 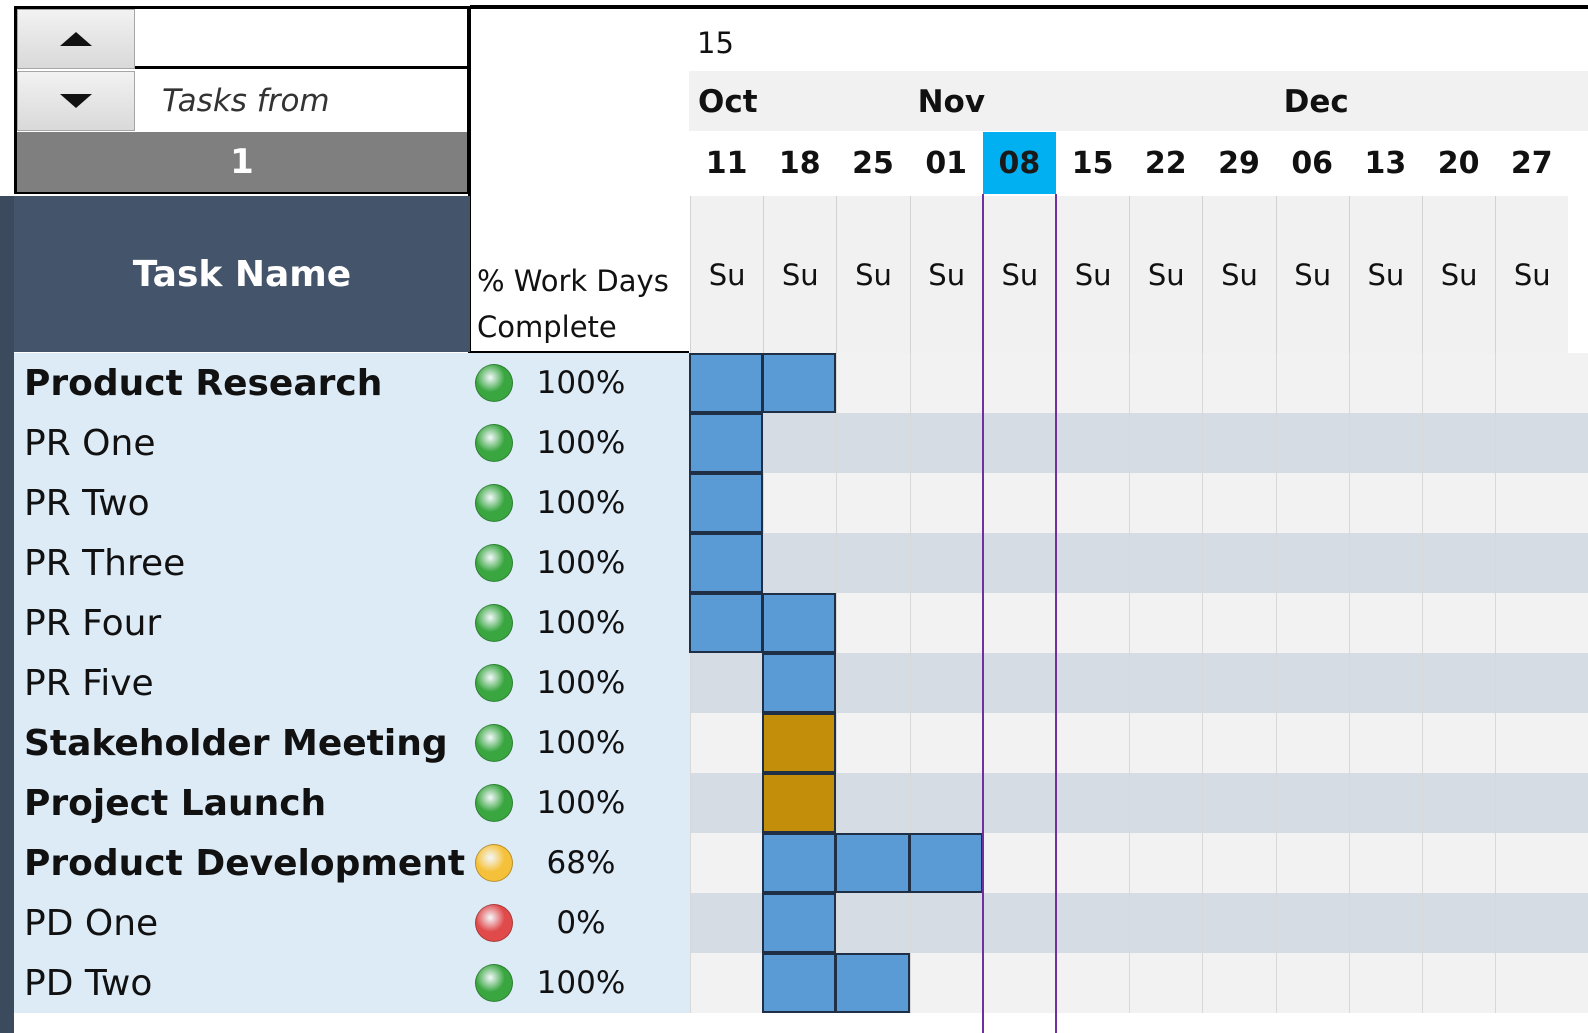 I want to click on blank-input-cell, so click(x=301, y=39).